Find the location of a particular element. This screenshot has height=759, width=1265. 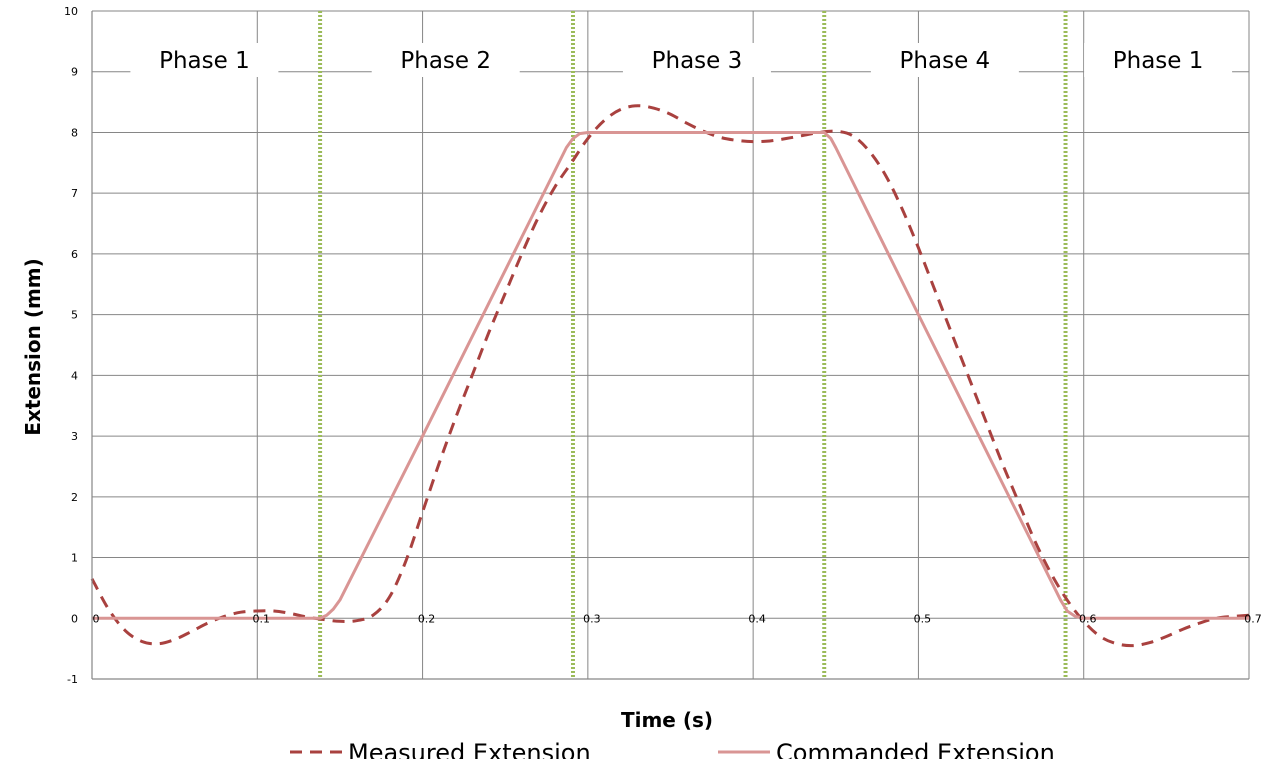

y-tick-label: 0 is located at coordinates (74, 618).